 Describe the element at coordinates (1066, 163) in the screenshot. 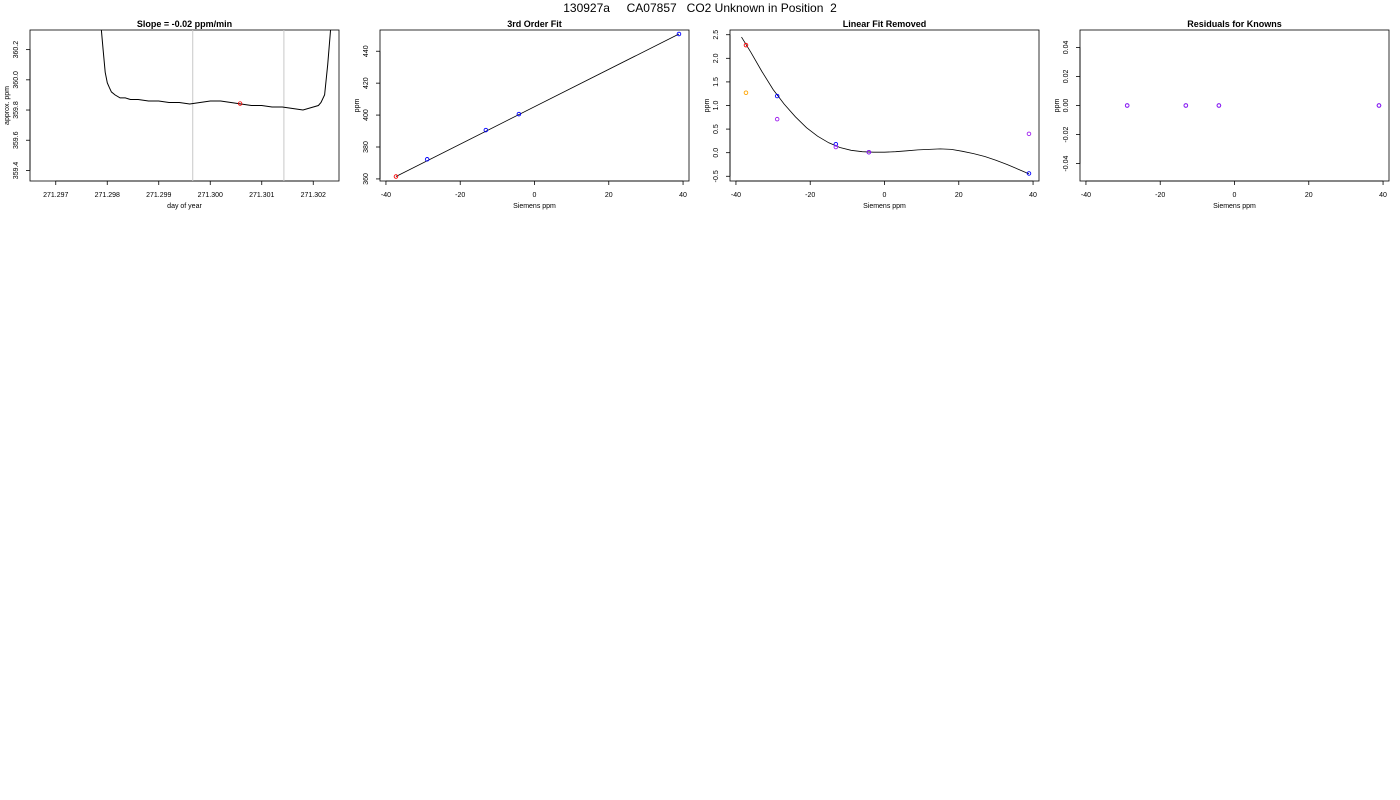

I see `y-tick-label: -0.04` at that location.